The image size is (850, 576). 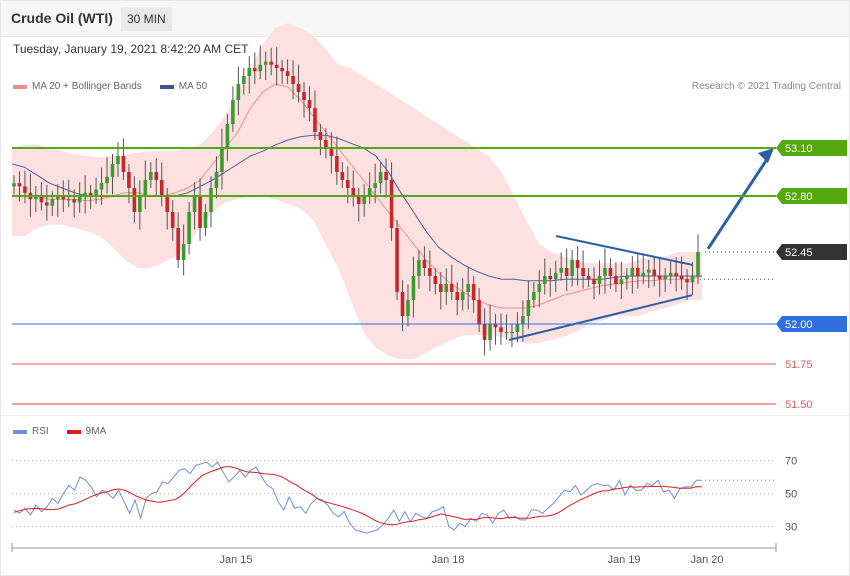 I want to click on legend-label-ma20: MA 20 + Bollinger Bands, so click(x=87, y=86).